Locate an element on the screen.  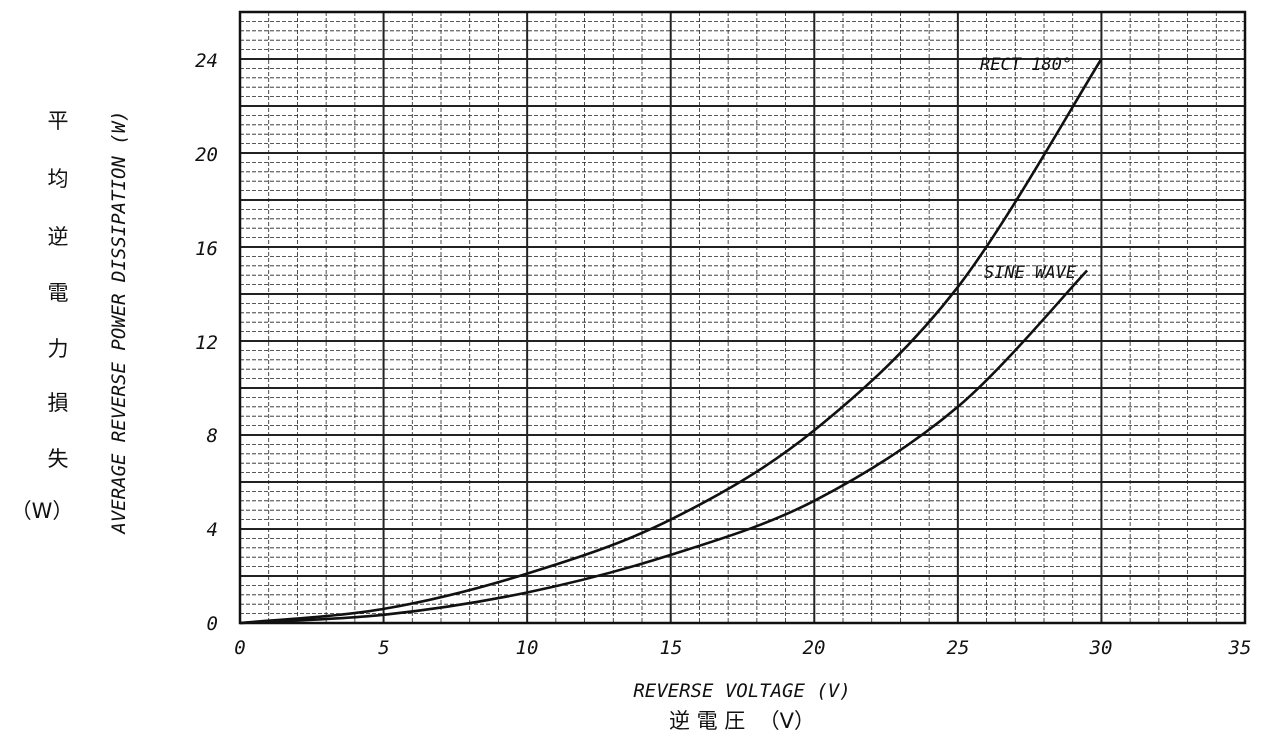
y-label-jp-char: 電 is located at coordinates (58, 293).